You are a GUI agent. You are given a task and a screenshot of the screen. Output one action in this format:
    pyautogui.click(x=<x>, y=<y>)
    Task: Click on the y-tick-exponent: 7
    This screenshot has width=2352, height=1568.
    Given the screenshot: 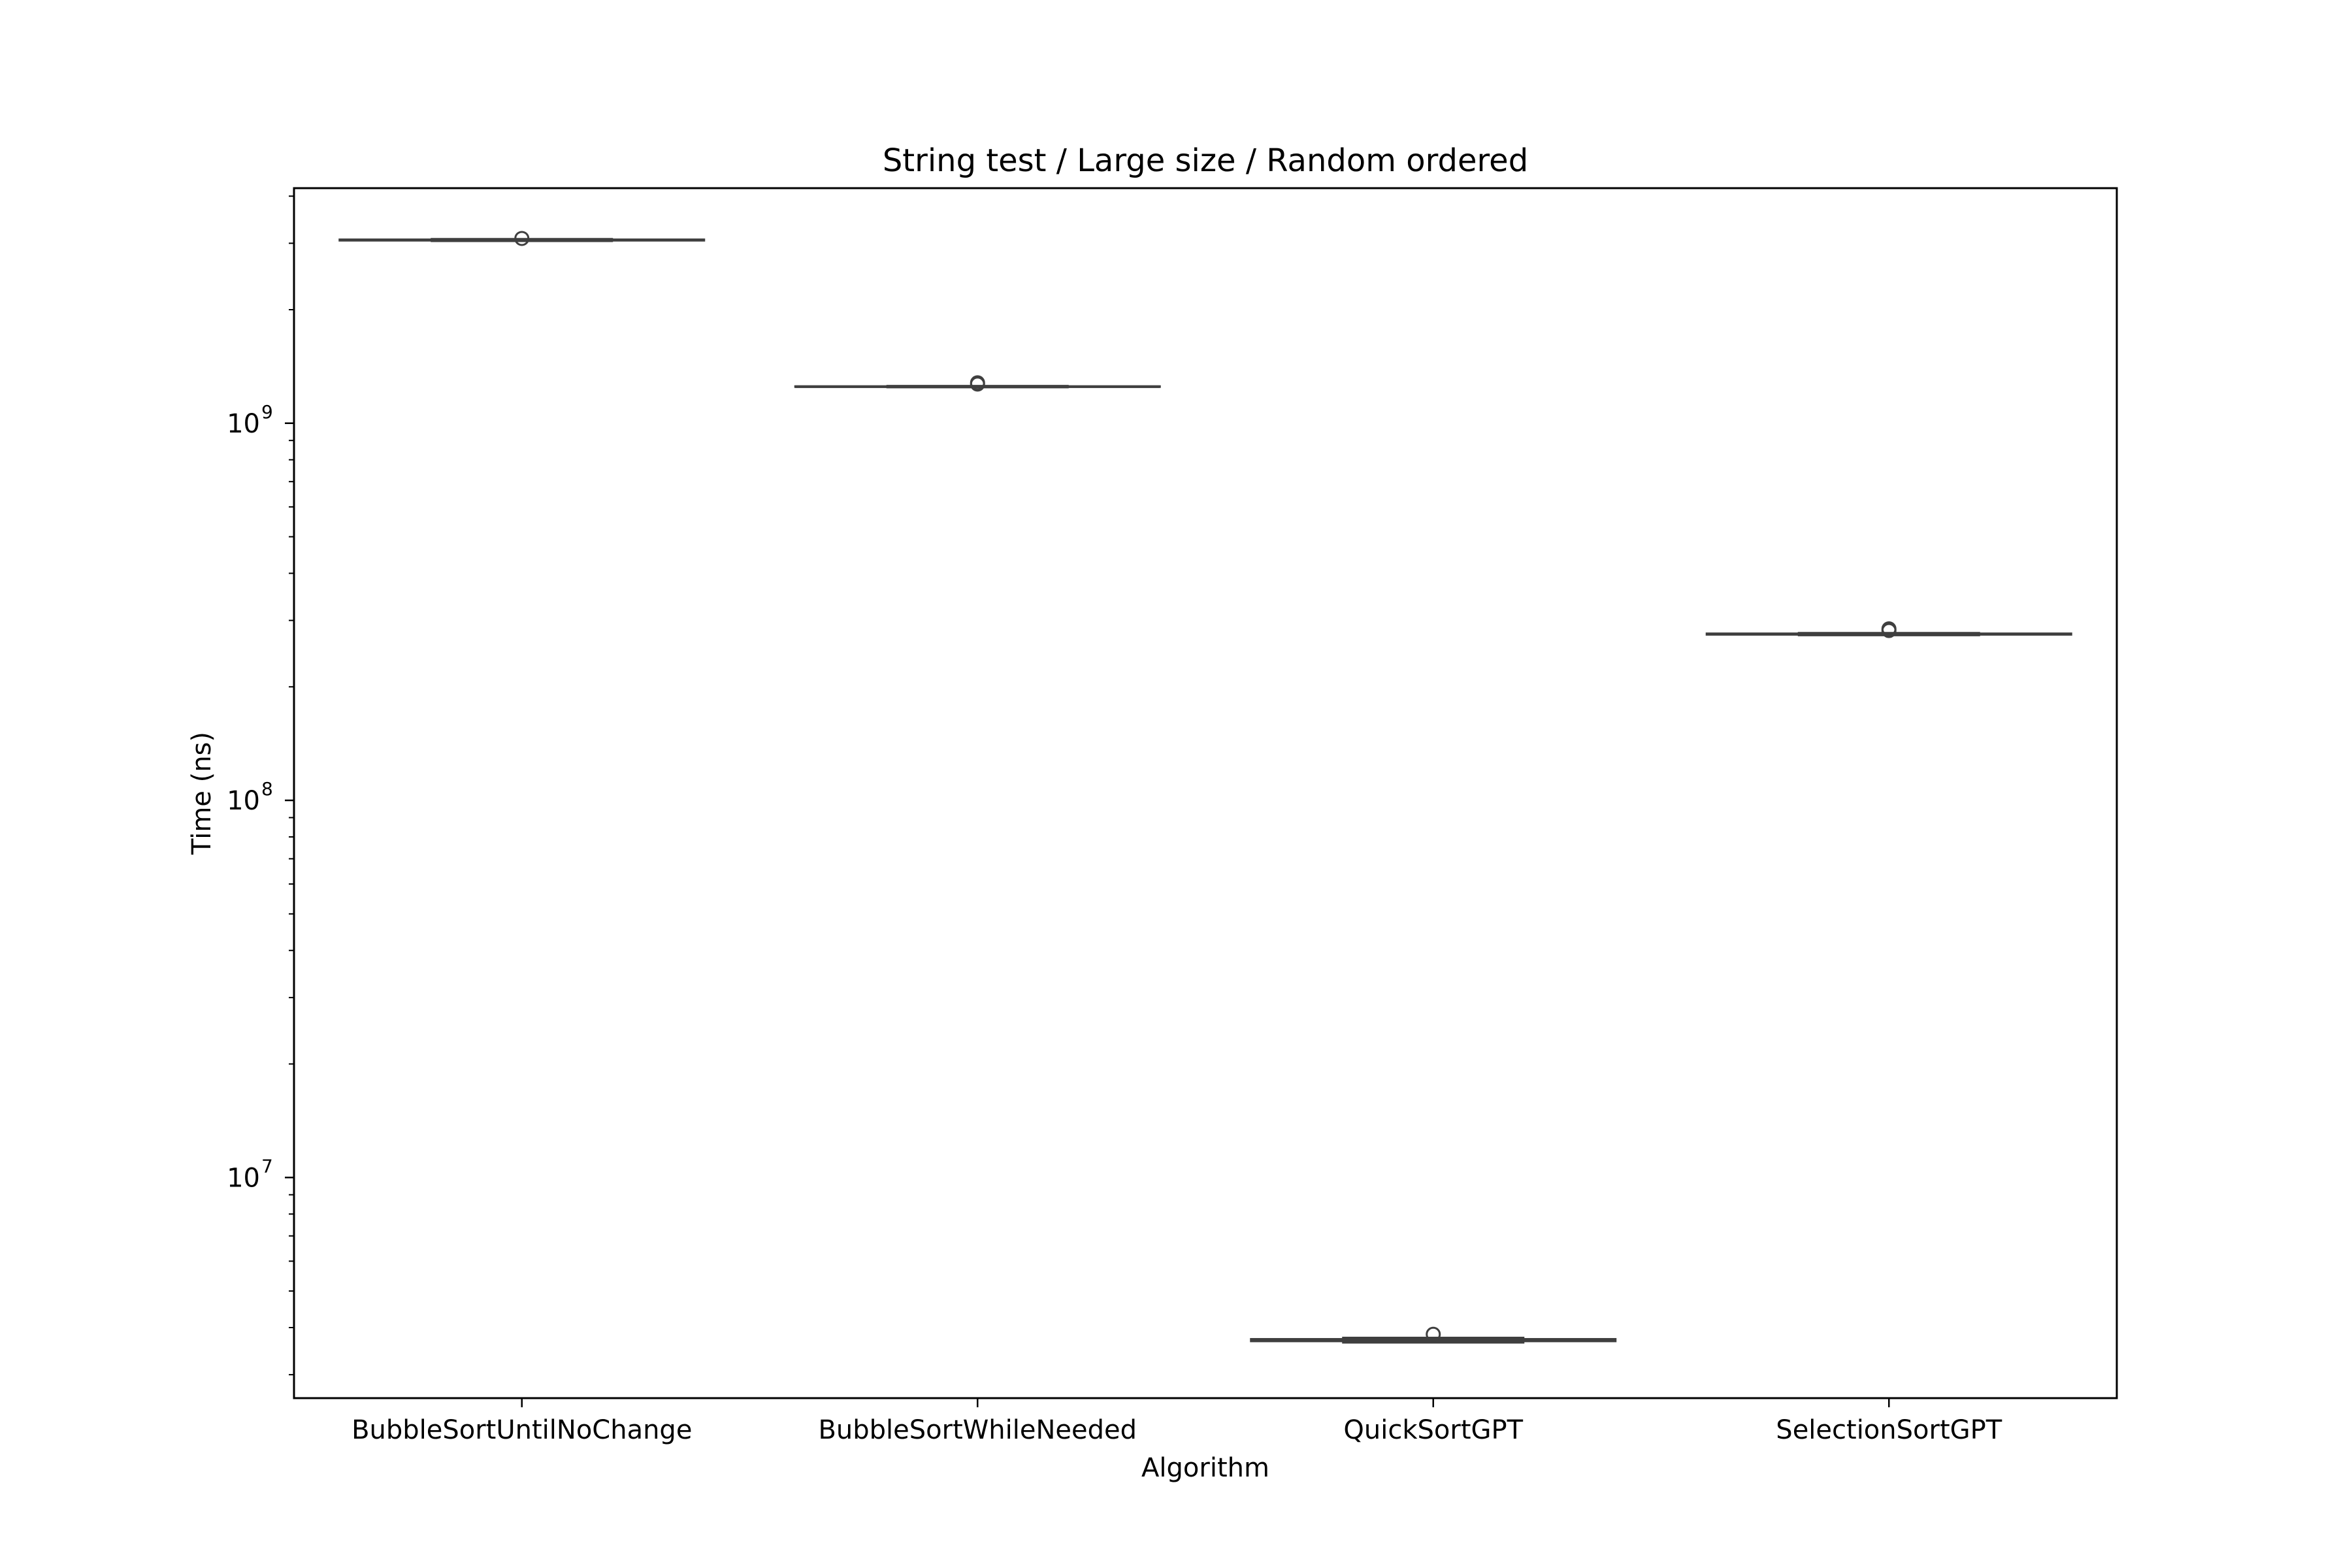 What is the action you would take?
    pyautogui.click(x=267, y=1166)
    